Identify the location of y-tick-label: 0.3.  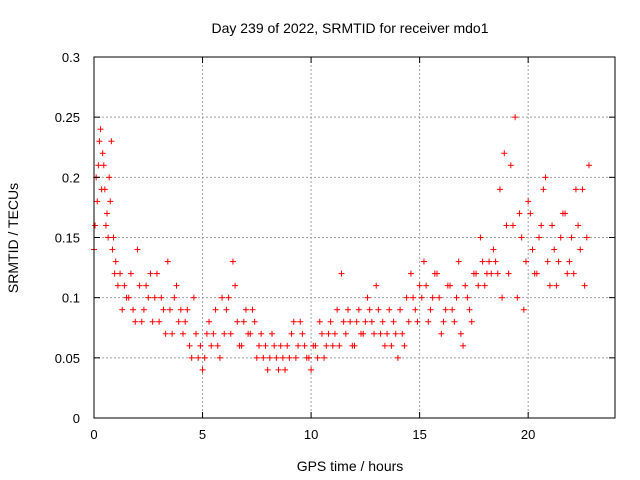
(71, 57).